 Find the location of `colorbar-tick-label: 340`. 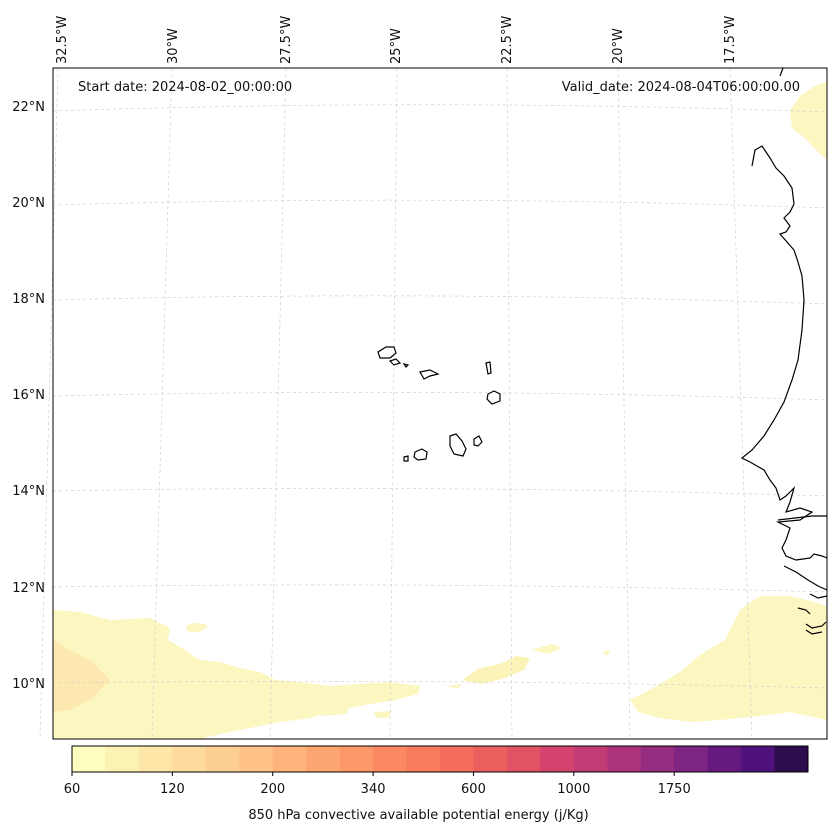

colorbar-tick-label: 340 is located at coordinates (373, 789).